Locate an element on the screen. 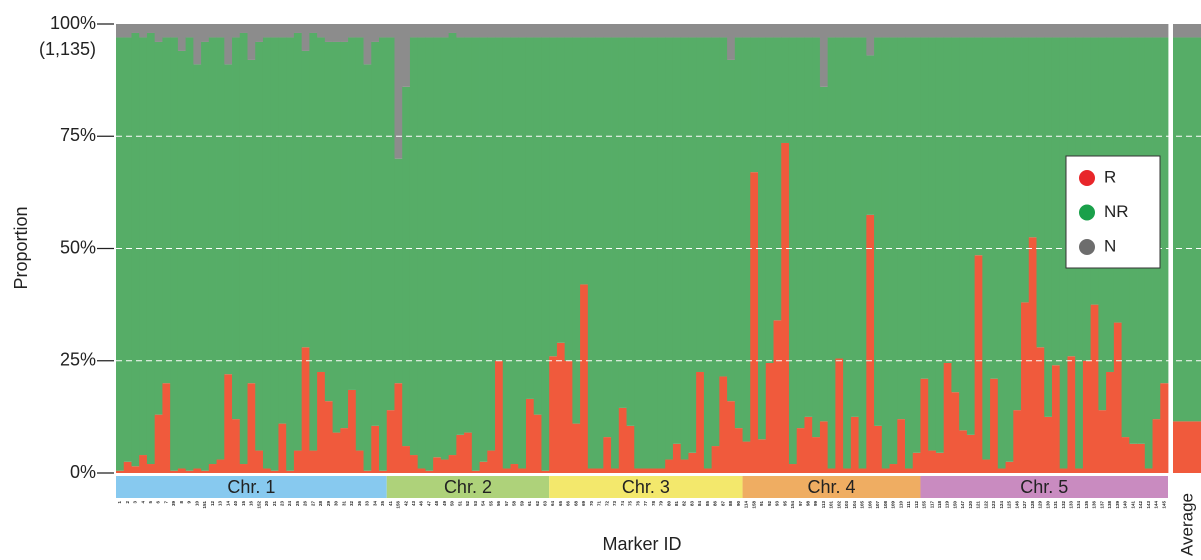 The height and width of the screenshot is (560, 1201). x-tick-label: 20 is located at coordinates (266, 504).